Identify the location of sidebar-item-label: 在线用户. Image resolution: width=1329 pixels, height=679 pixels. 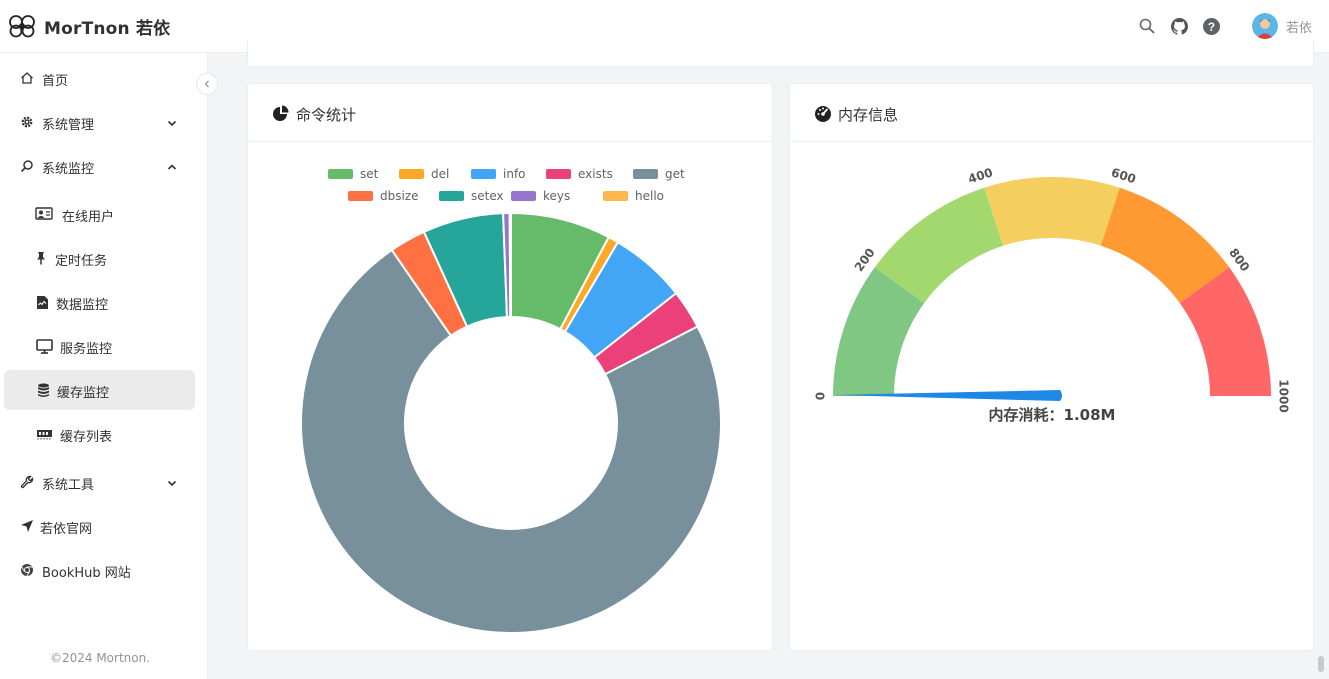
(88, 217).